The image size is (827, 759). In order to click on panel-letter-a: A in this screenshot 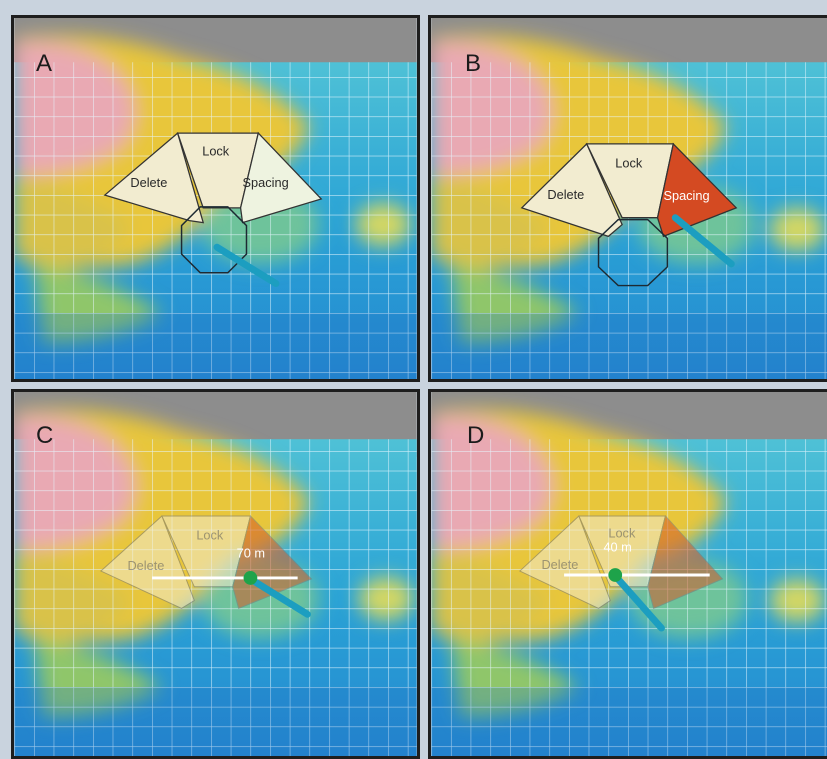, I will do `click(44, 63)`.